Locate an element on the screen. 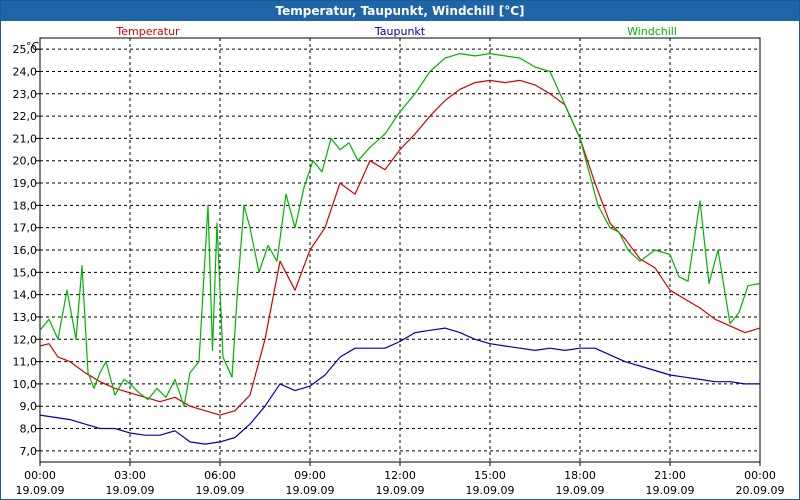 The height and width of the screenshot is (500, 800). window-title: Temperatur, Taupunkt, Windchill [°C] is located at coordinates (400, 11).